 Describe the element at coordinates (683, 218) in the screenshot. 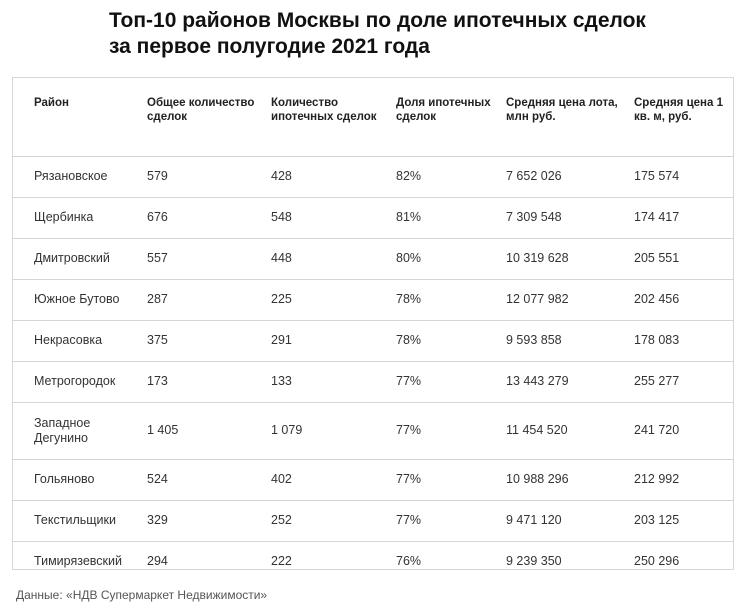

I see `cell-avg-sqm-price: 174 417` at that location.